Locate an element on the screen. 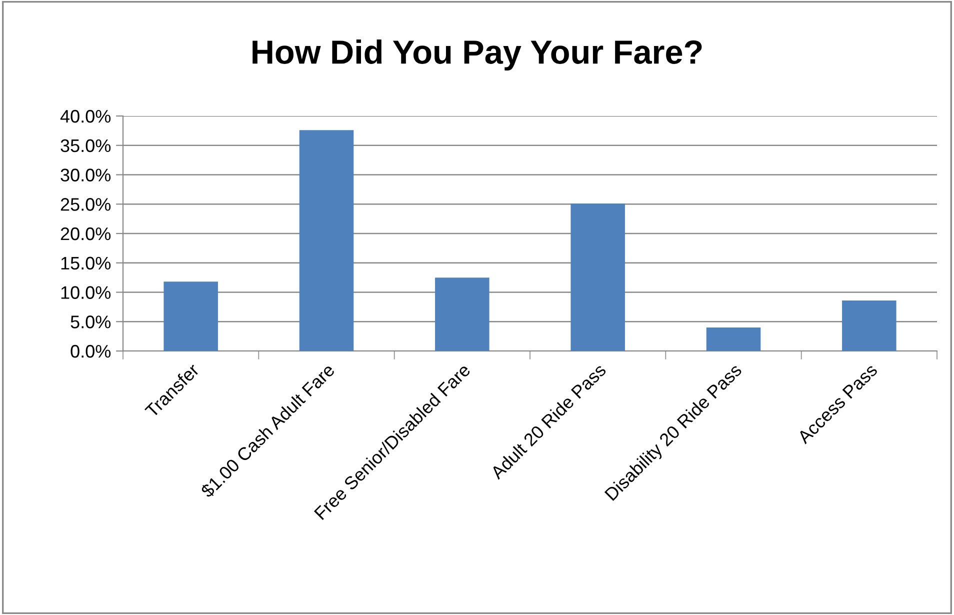  y-tick-label: 25.0% is located at coordinates (85, 204).